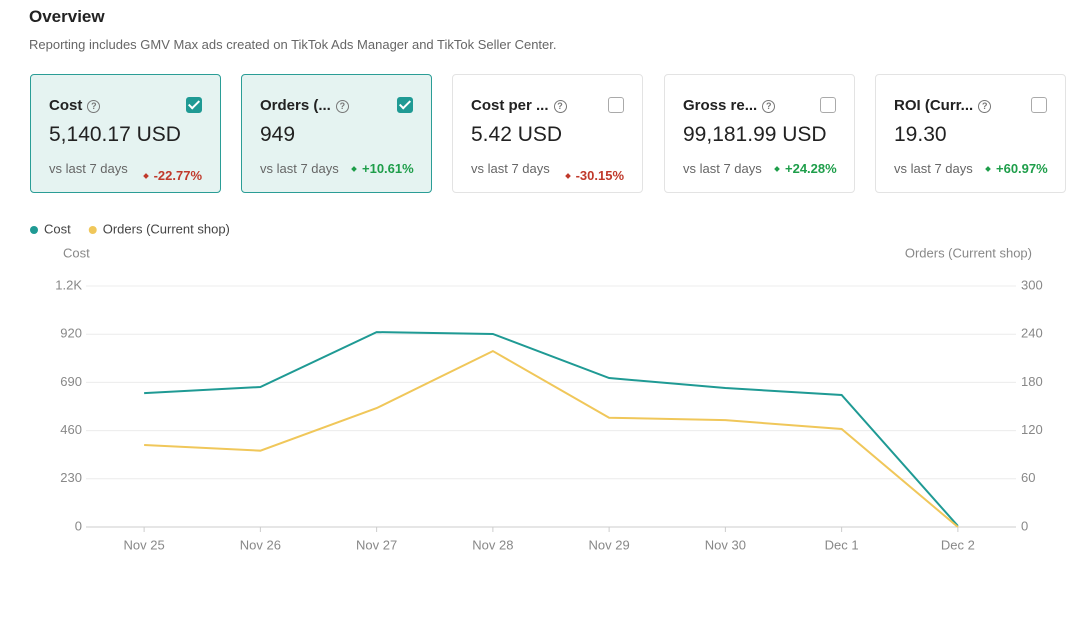 The image size is (1080, 627). What do you see at coordinates (260, 544) in the screenshot?
I see `x-tick-label: Nov 26` at bounding box center [260, 544].